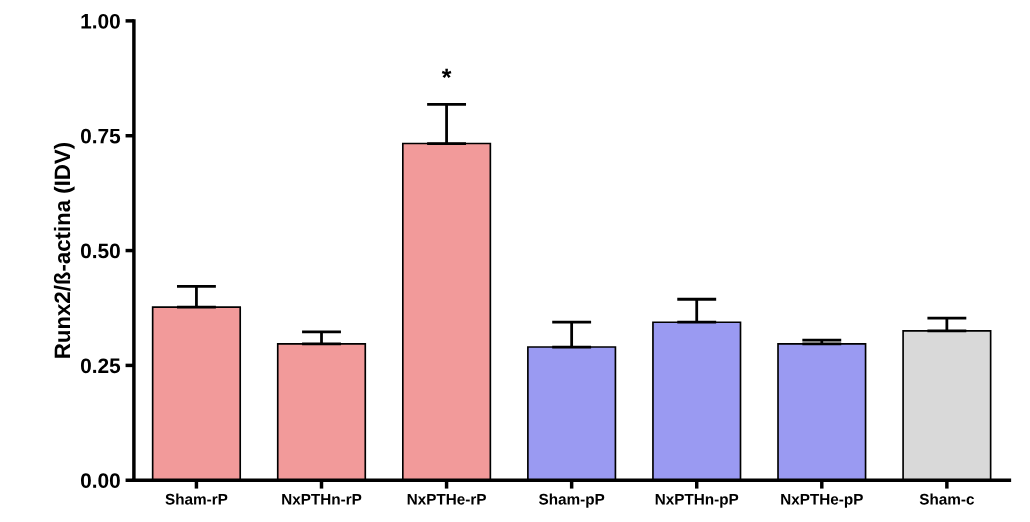 Image resolution: width=1030 pixels, height=522 pixels. Describe the element at coordinates (571, 500) in the screenshot. I see `x-tick-label: Sham-pP` at that location.